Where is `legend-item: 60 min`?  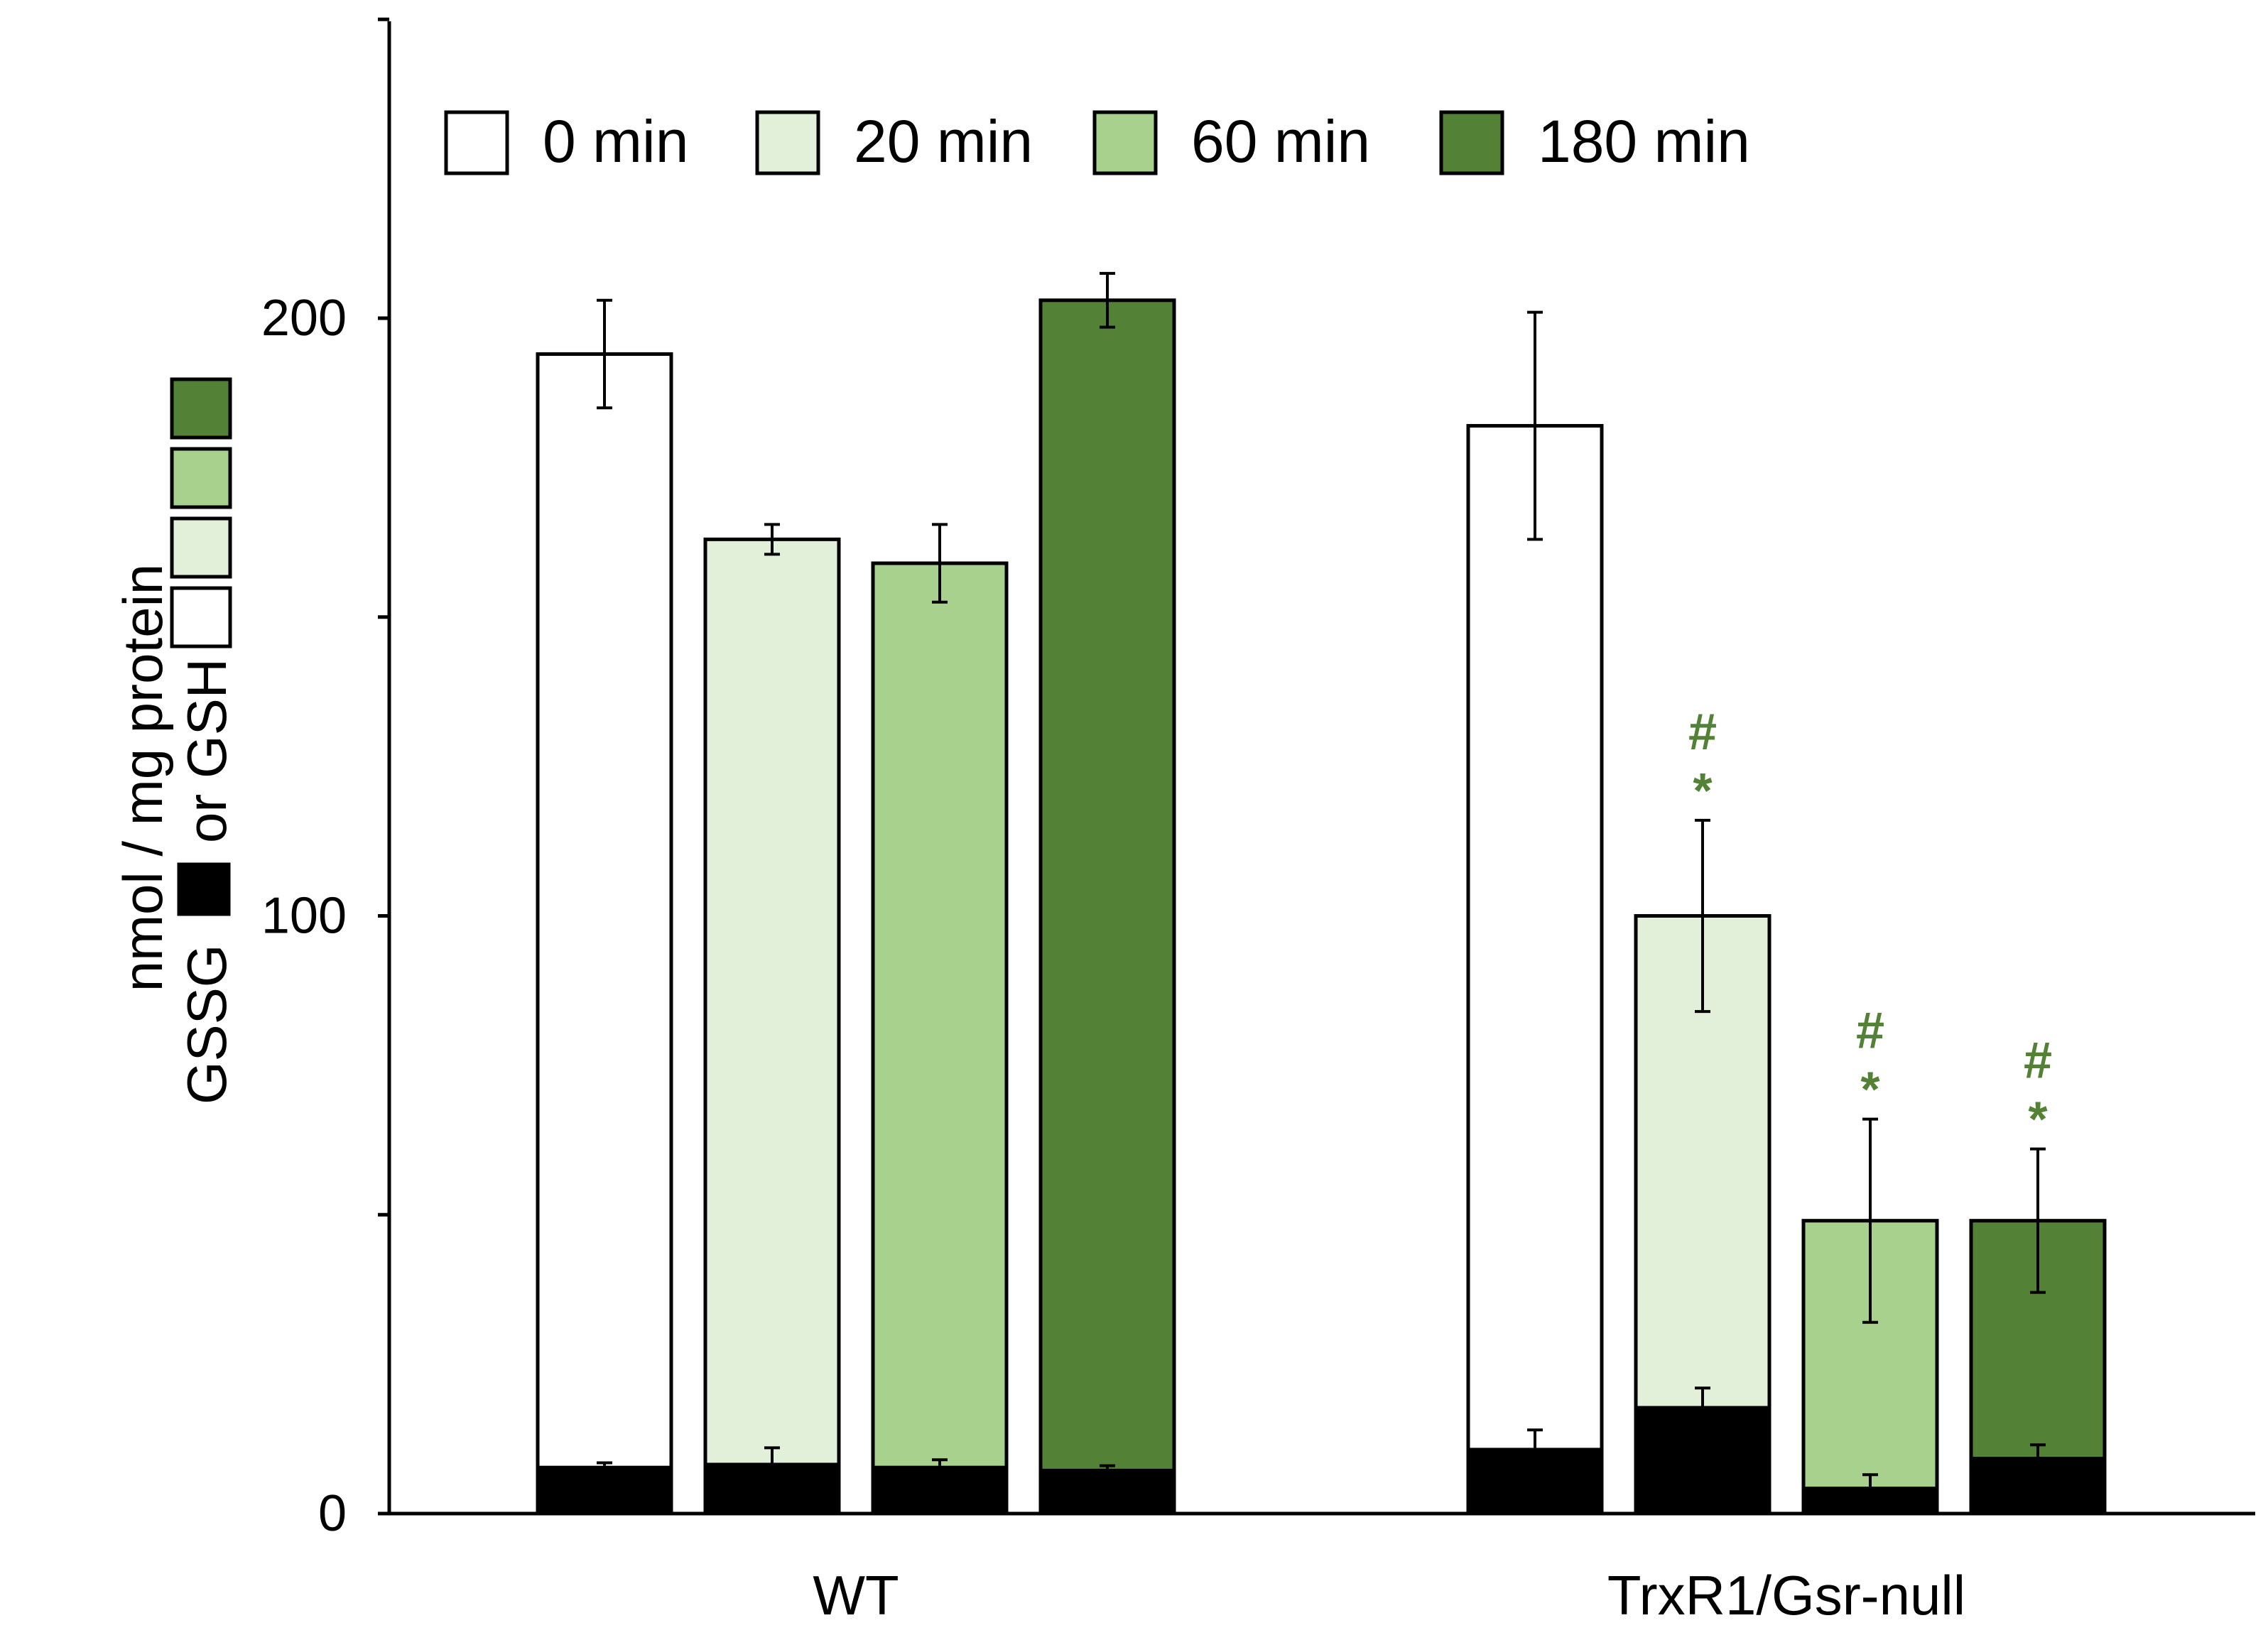
legend-item: 60 min is located at coordinates (1231, 141).